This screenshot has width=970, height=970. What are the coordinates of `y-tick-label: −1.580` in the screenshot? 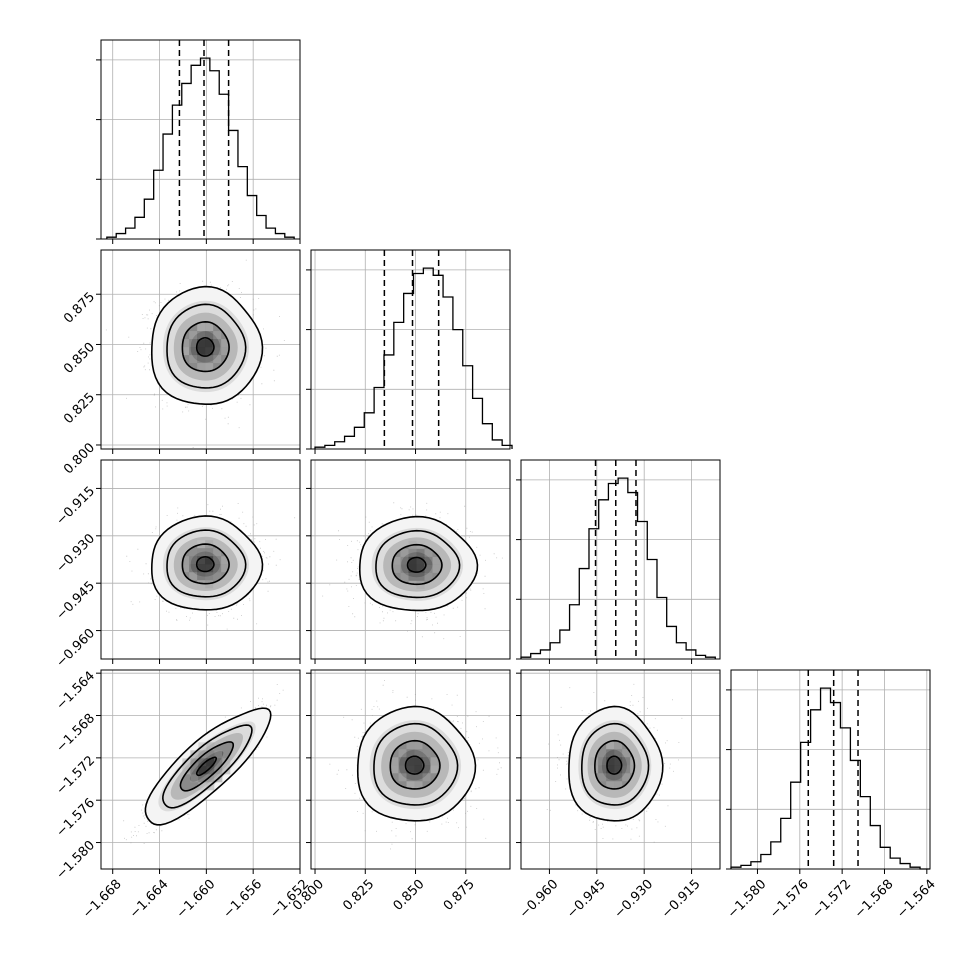 It's located at (75, 860).